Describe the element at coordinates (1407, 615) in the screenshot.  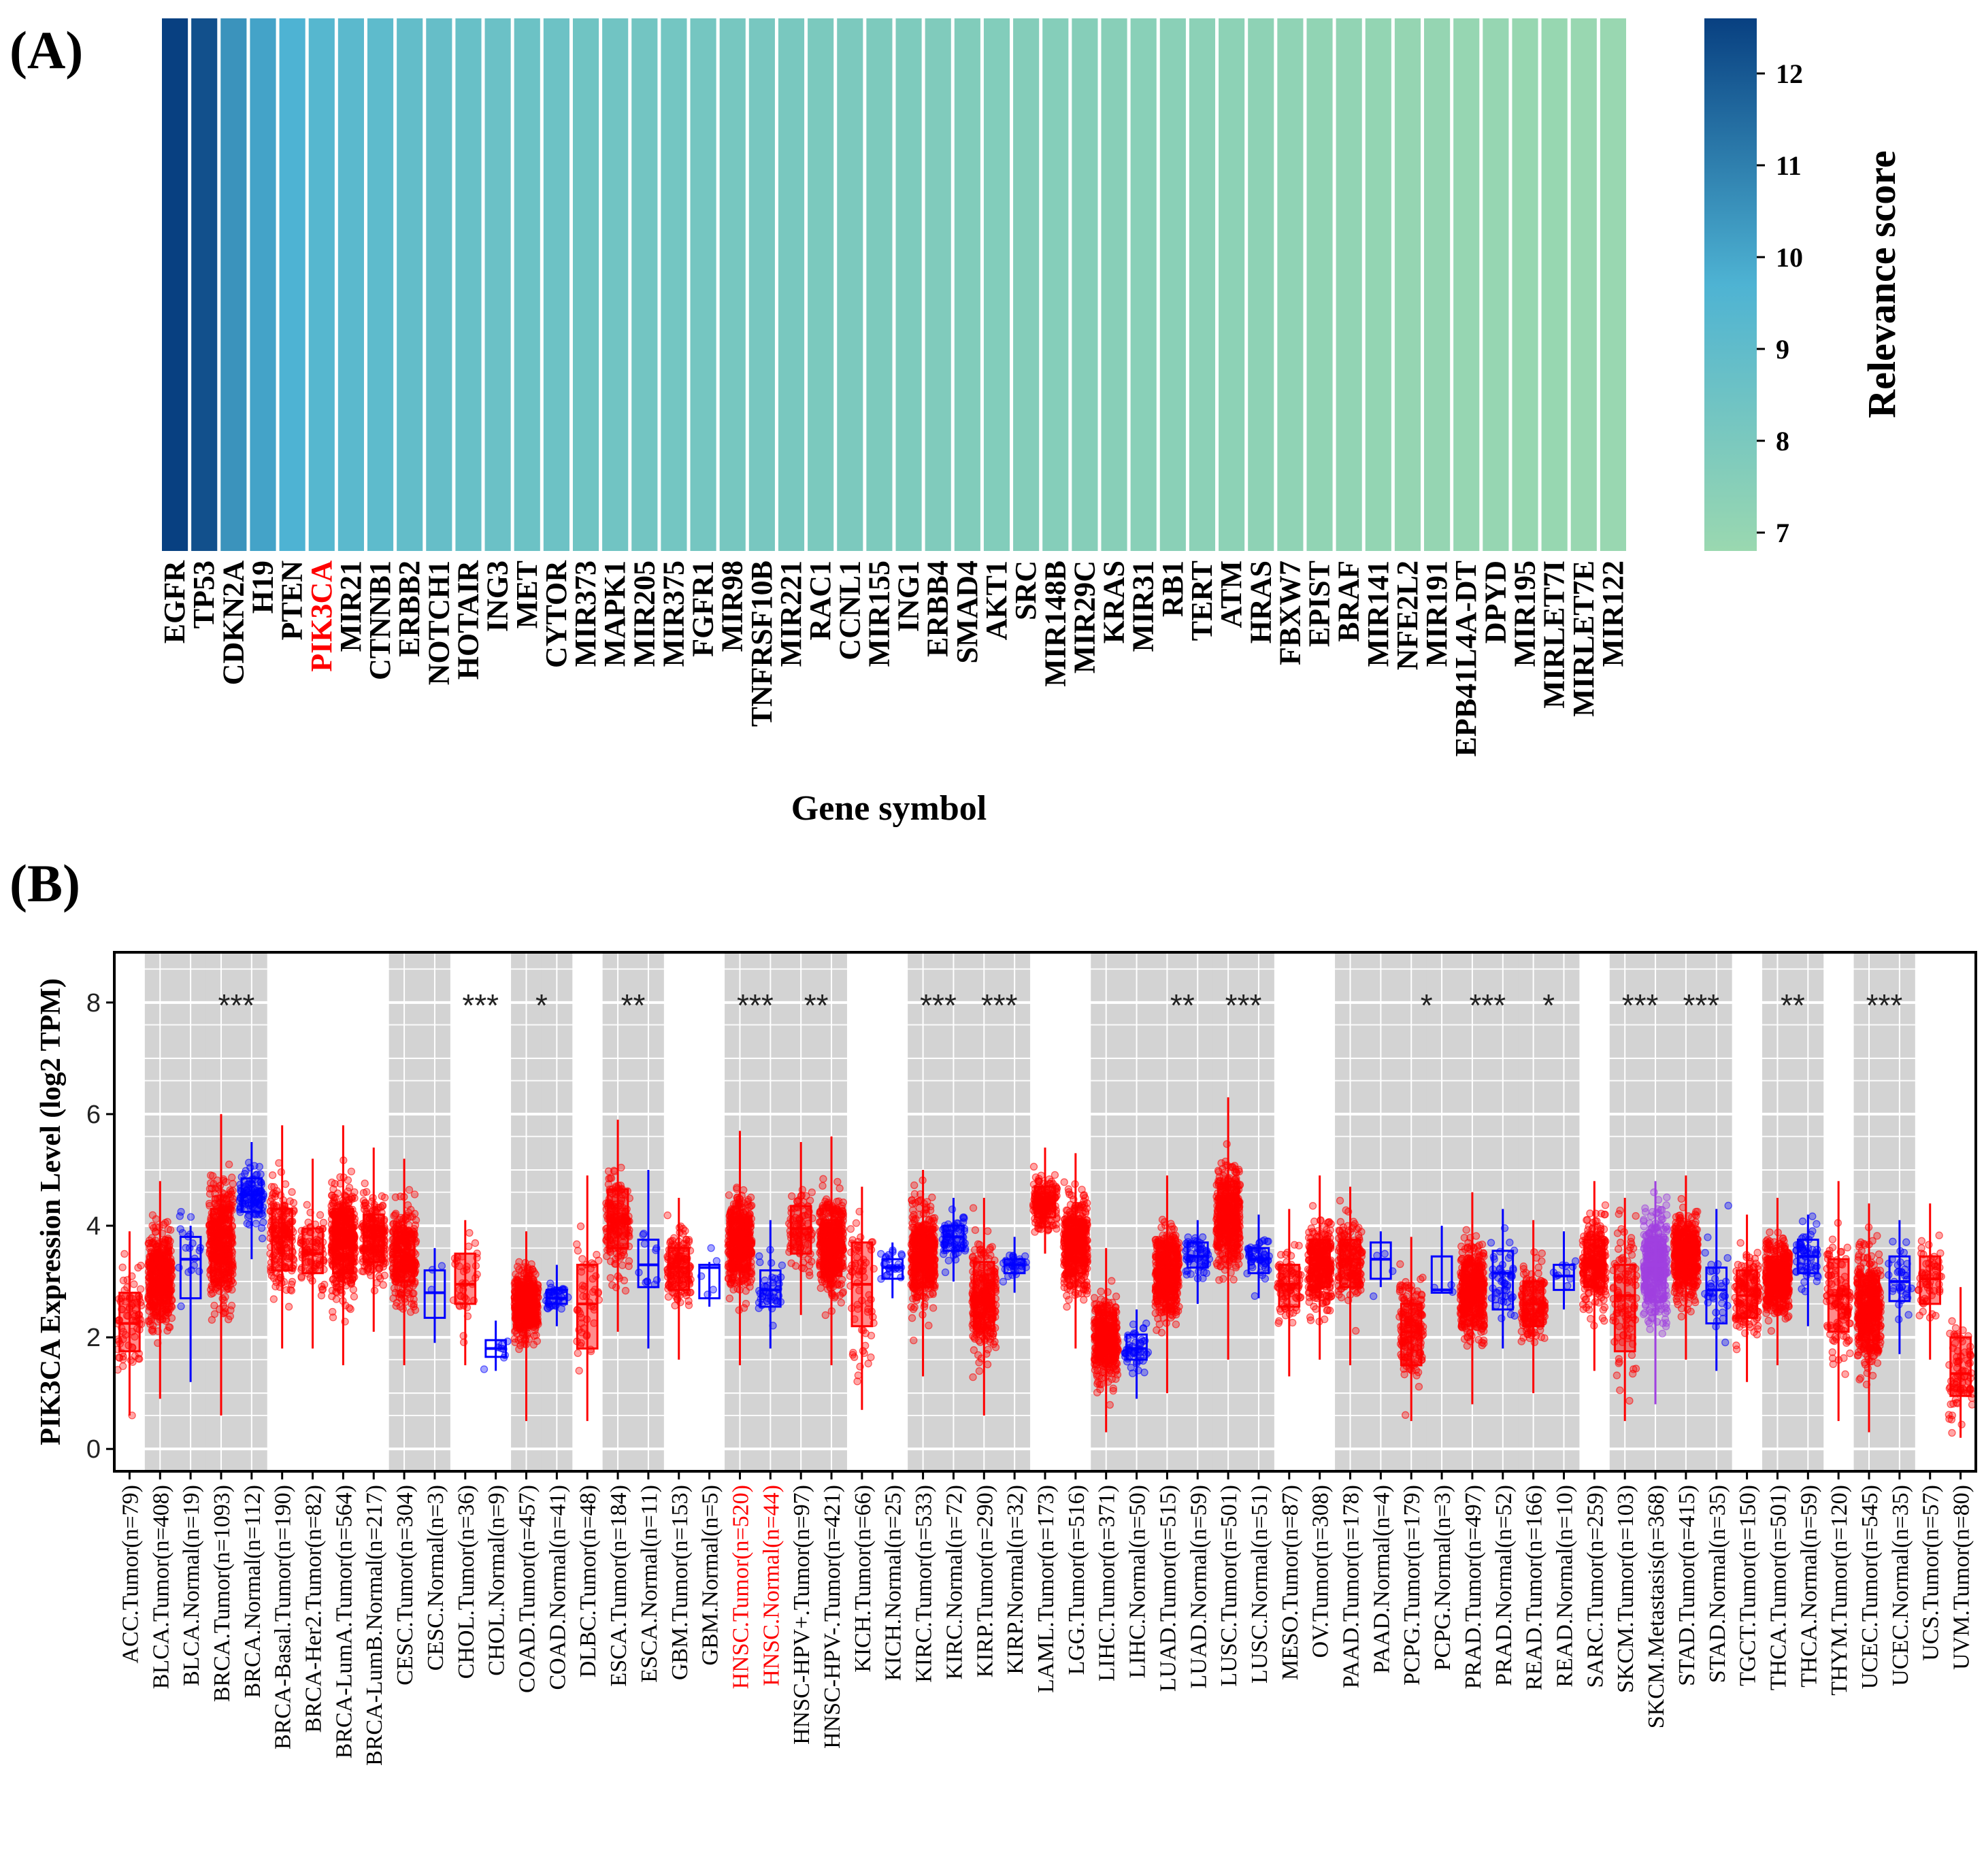
I see `gene-label: NFE2L2` at that location.